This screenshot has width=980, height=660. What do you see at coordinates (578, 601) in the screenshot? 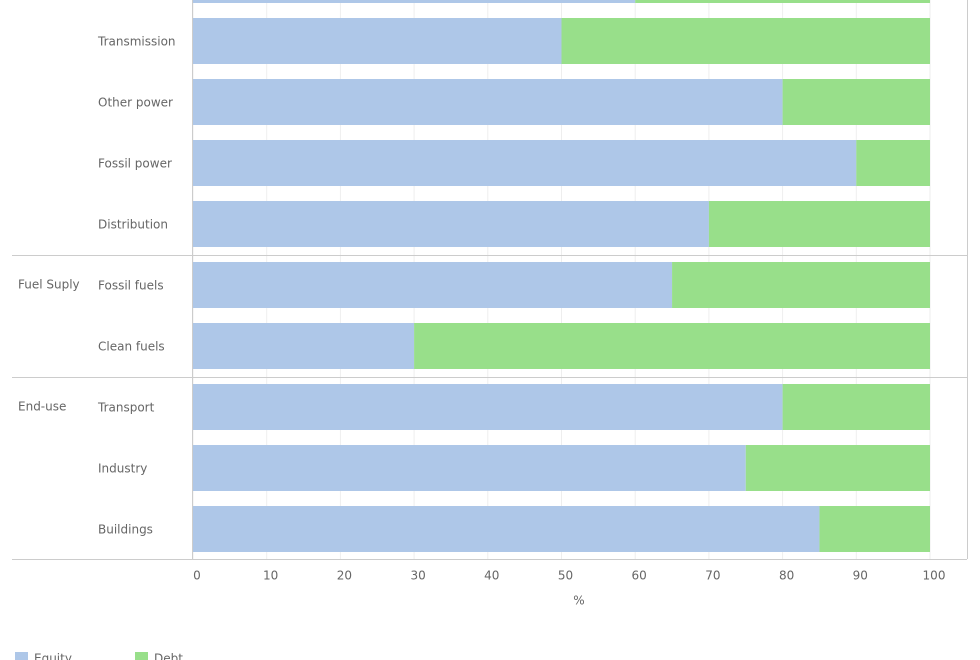
I see `x-axis-label: %` at bounding box center [578, 601].